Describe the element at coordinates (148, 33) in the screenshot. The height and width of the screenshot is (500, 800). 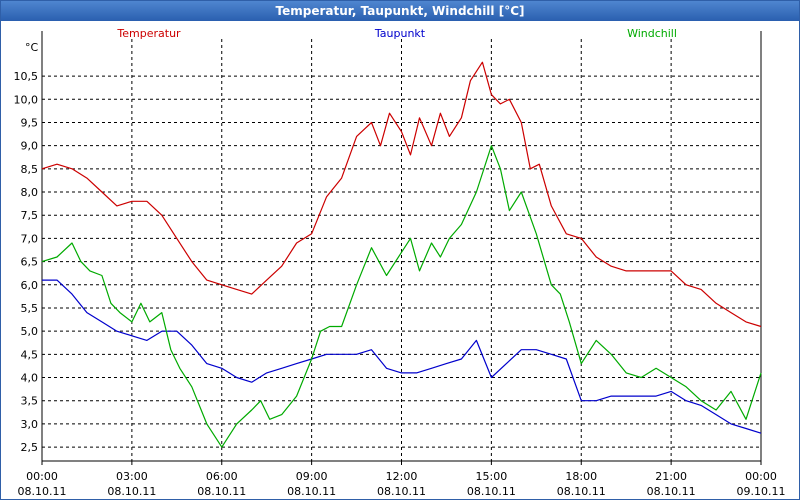
I see `legend-entry-temperatur: Temperatur` at that location.